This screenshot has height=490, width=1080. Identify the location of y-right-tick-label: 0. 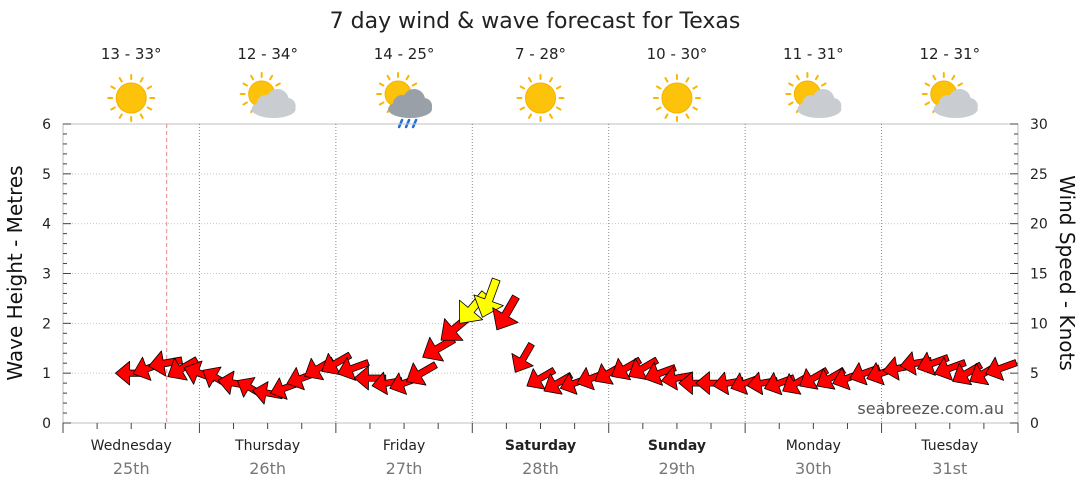
(1034, 424).